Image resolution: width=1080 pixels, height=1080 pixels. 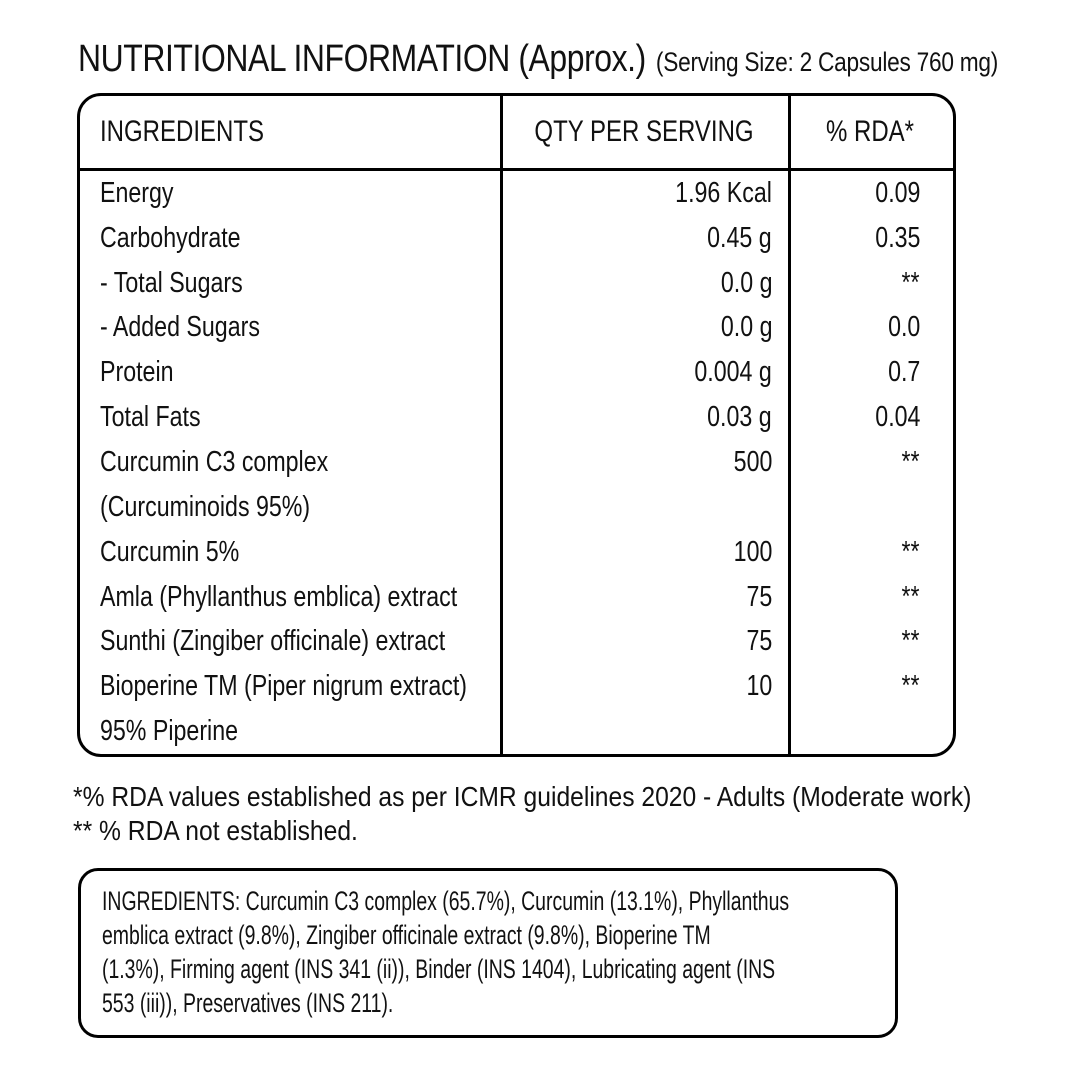 I want to click on qty-cell: 1.96 Kcal, so click(x=644, y=193).